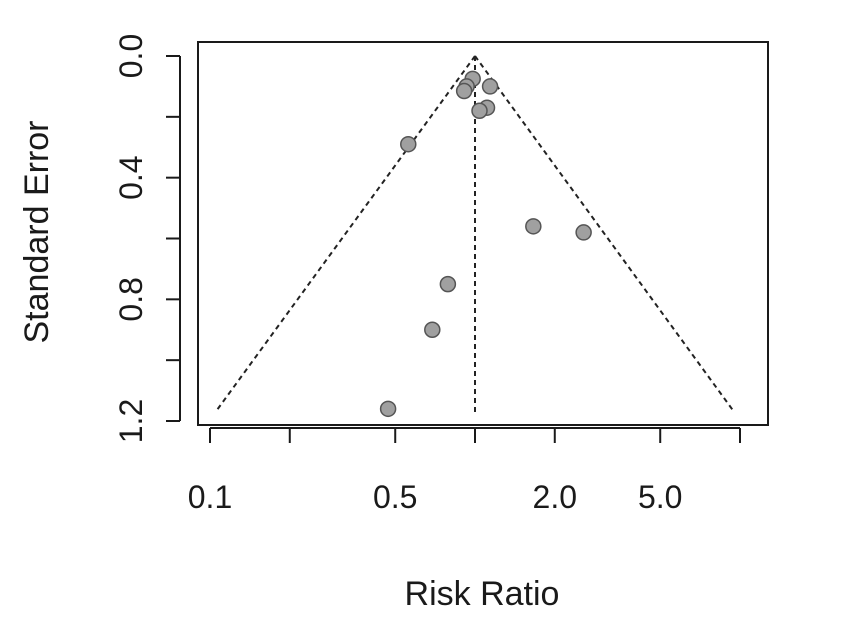 The height and width of the screenshot is (634, 844). I want to click on y-tick-label: 0.4, so click(131, 177).